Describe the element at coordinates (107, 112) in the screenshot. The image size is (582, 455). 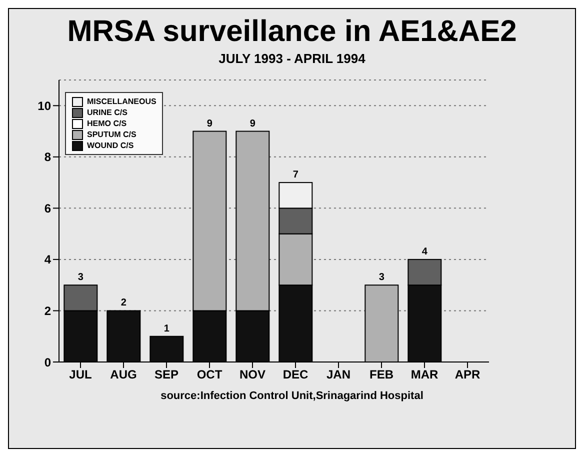
I see `legend-label: URINE C/S` at that location.